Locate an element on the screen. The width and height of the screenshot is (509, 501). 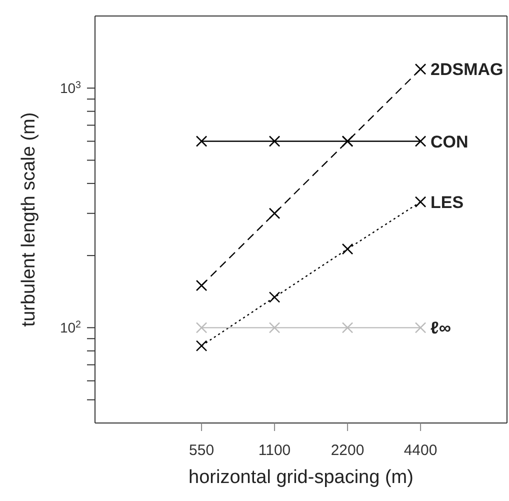
series-label: CON is located at coordinates (449, 142).